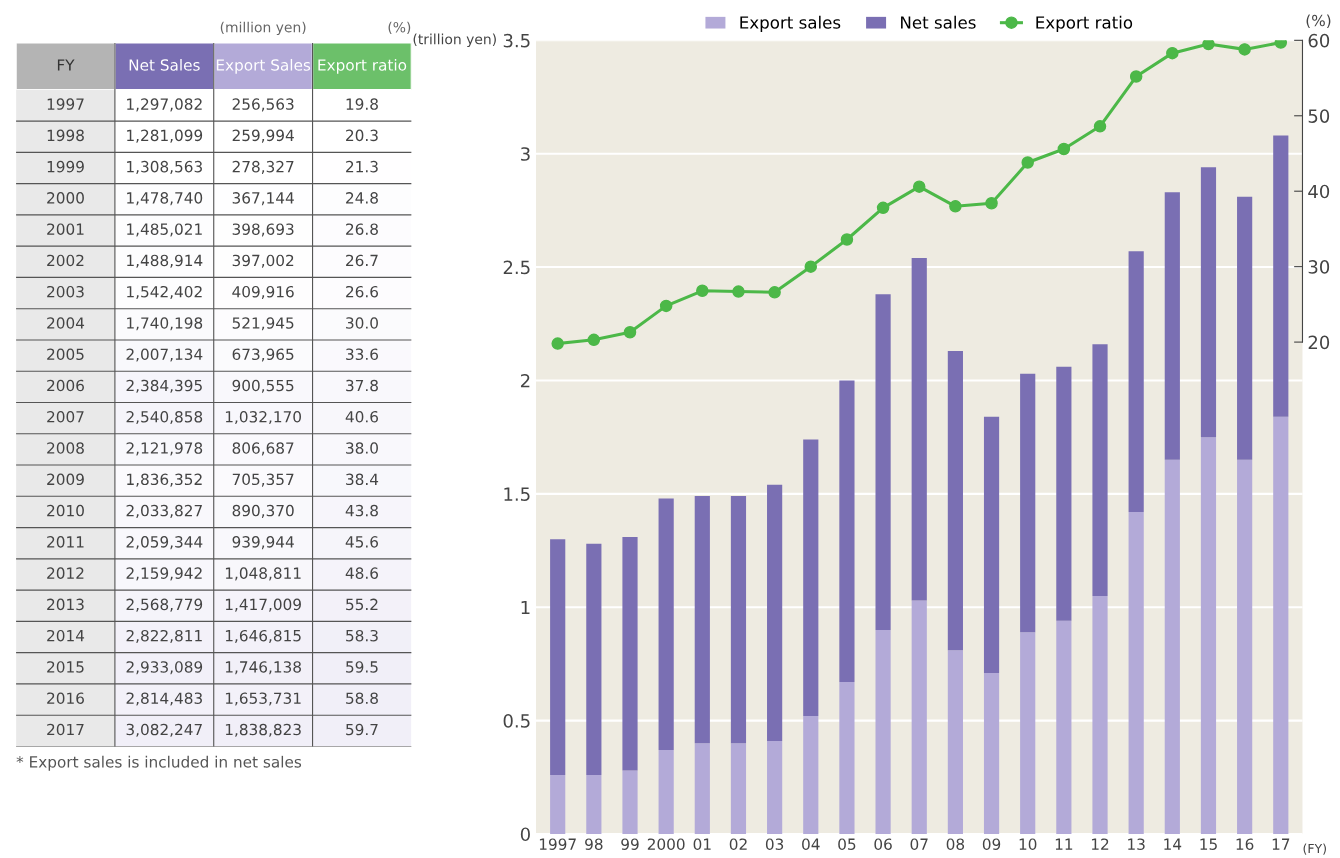  What do you see at coordinates (1173, 844) in the screenshot?
I see `x-tick-label: 14` at bounding box center [1173, 844].